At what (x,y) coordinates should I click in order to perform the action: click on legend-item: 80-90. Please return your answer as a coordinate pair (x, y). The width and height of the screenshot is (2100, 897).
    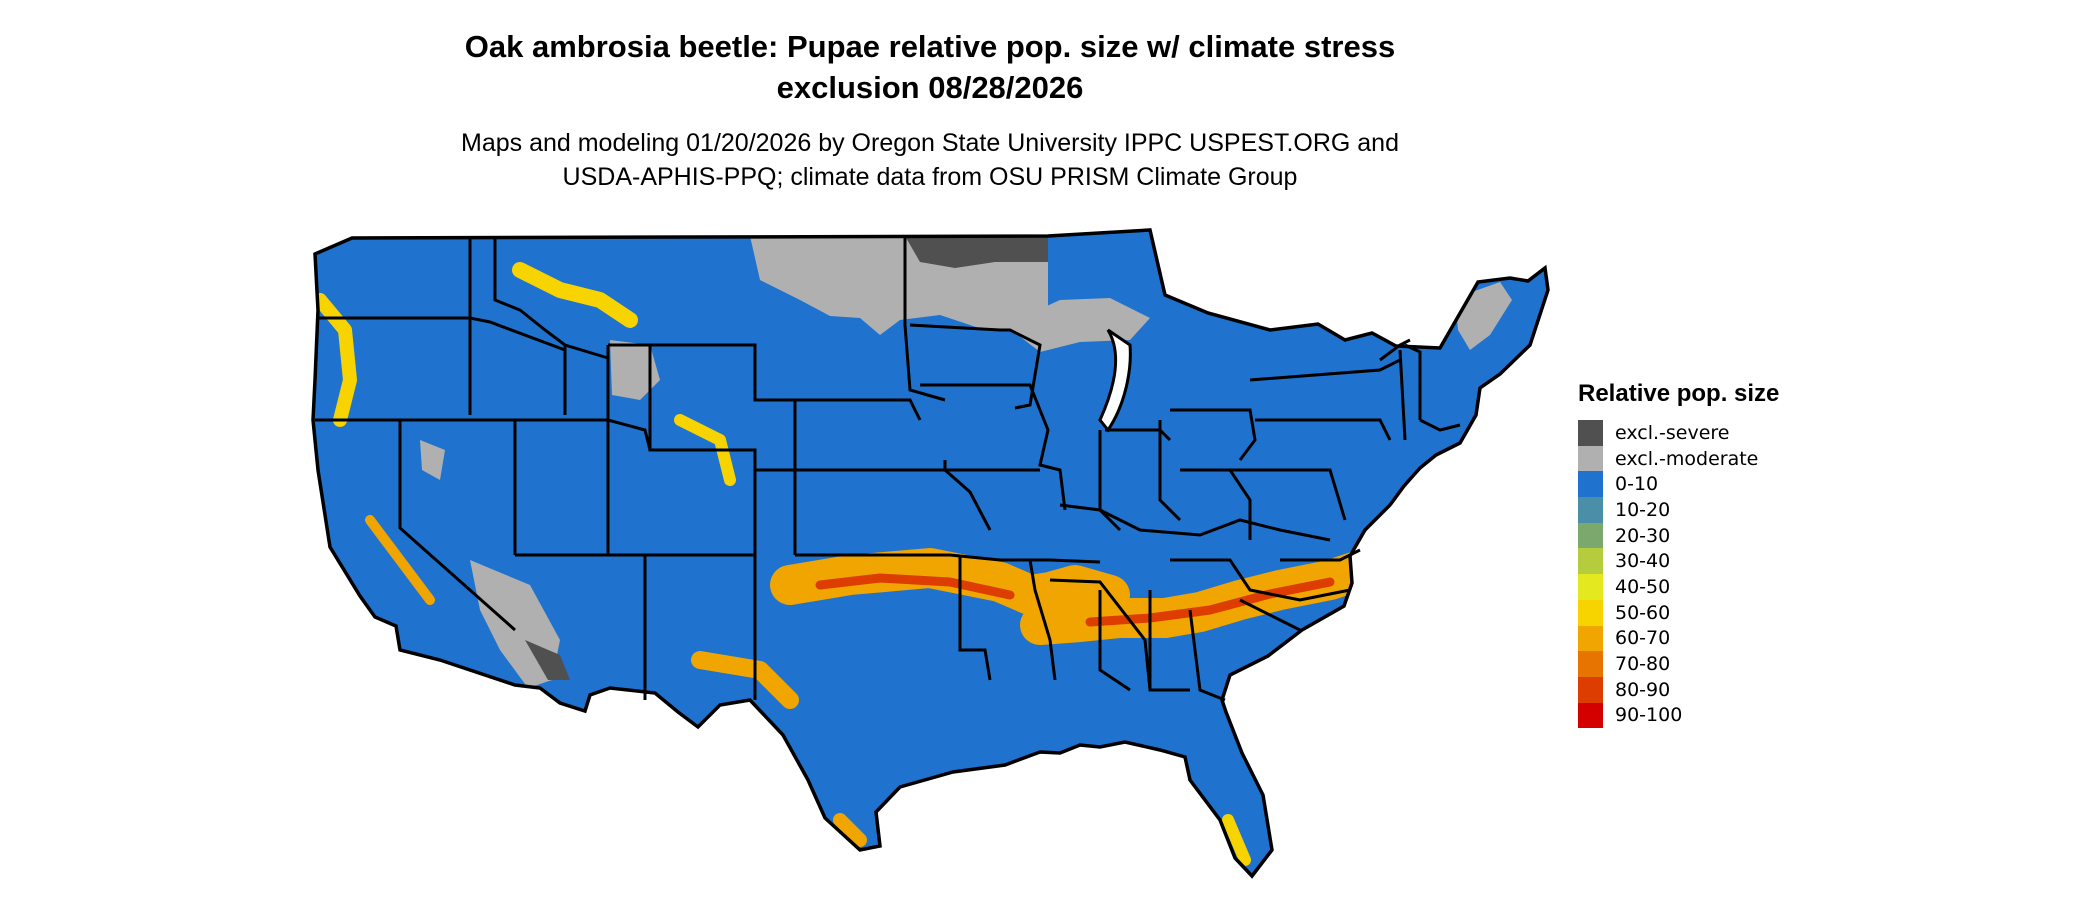
    Looking at the image, I should click on (1678, 689).